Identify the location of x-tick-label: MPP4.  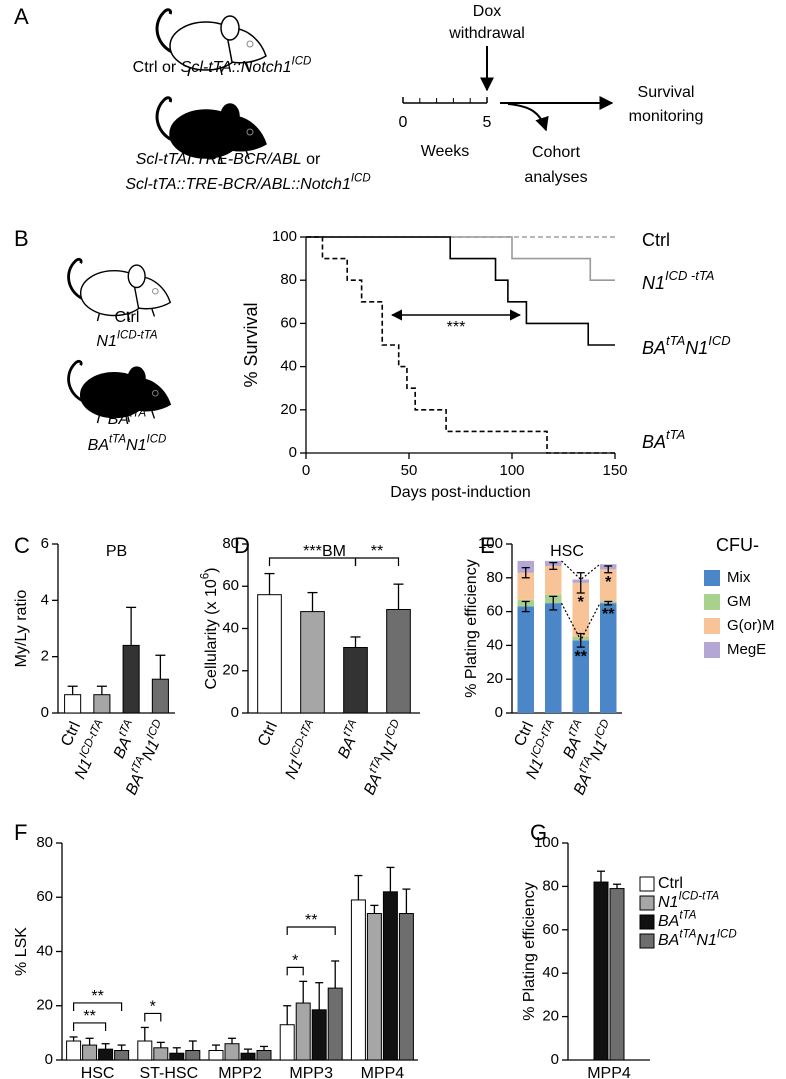
(609, 1072).